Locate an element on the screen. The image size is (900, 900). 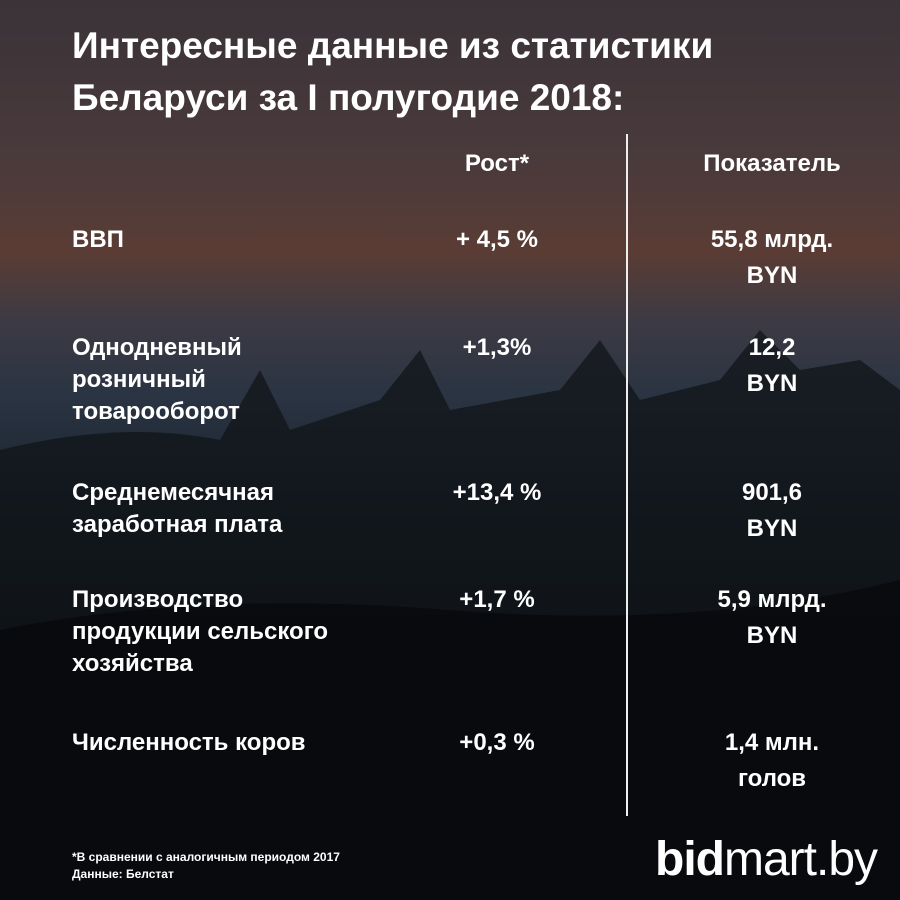
footnote: *В сравнении с аналогичным периодом 2017 is located at coordinates (206, 857).